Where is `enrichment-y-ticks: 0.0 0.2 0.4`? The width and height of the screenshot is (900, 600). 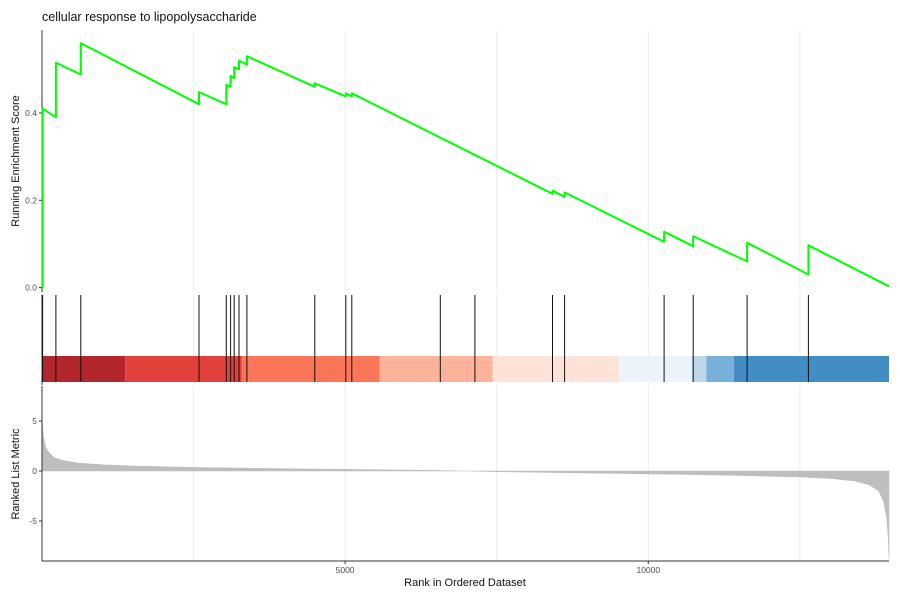 enrichment-y-ticks: 0.0 0.2 0.4 is located at coordinates (33, 200).